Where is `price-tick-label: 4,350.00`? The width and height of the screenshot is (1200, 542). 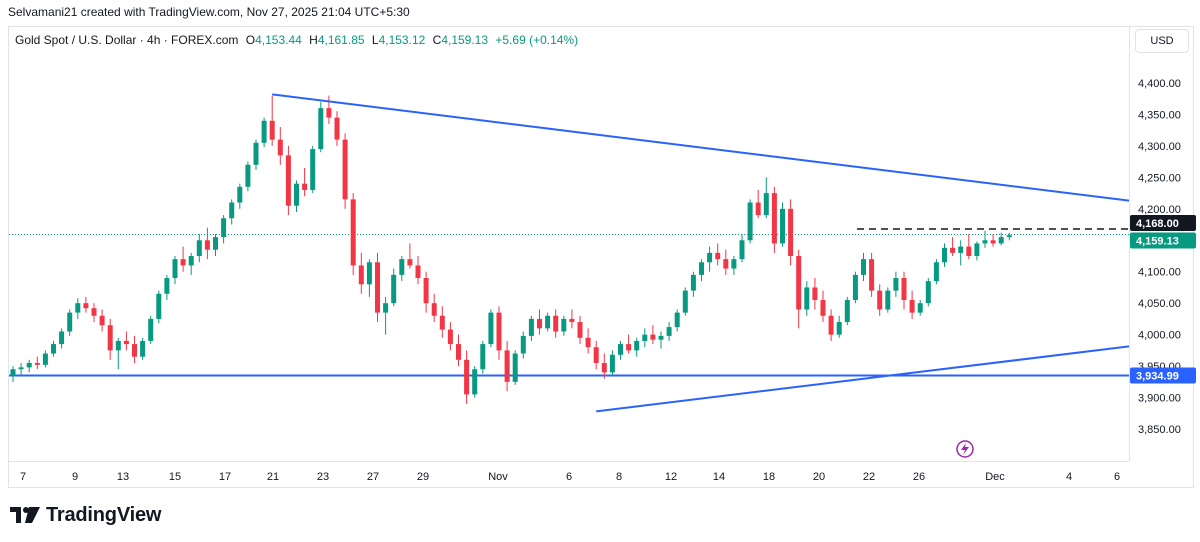
price-tick-label: 4,350.00 is located at coordinates (1159, 115).